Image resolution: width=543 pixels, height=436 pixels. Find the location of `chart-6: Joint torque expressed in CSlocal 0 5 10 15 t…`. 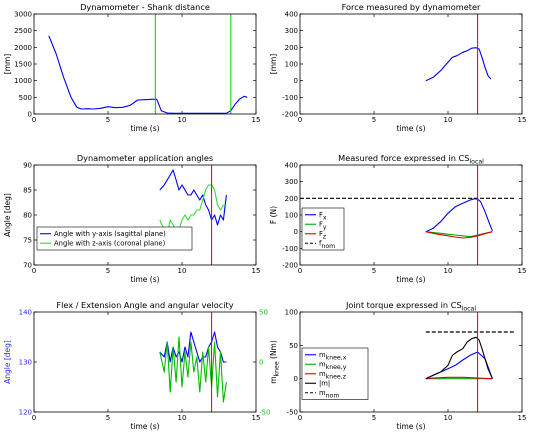

chart-6: Joint torque expressed in CSlocal 0 5 10 15 t… is located at coordinates (397, 365).